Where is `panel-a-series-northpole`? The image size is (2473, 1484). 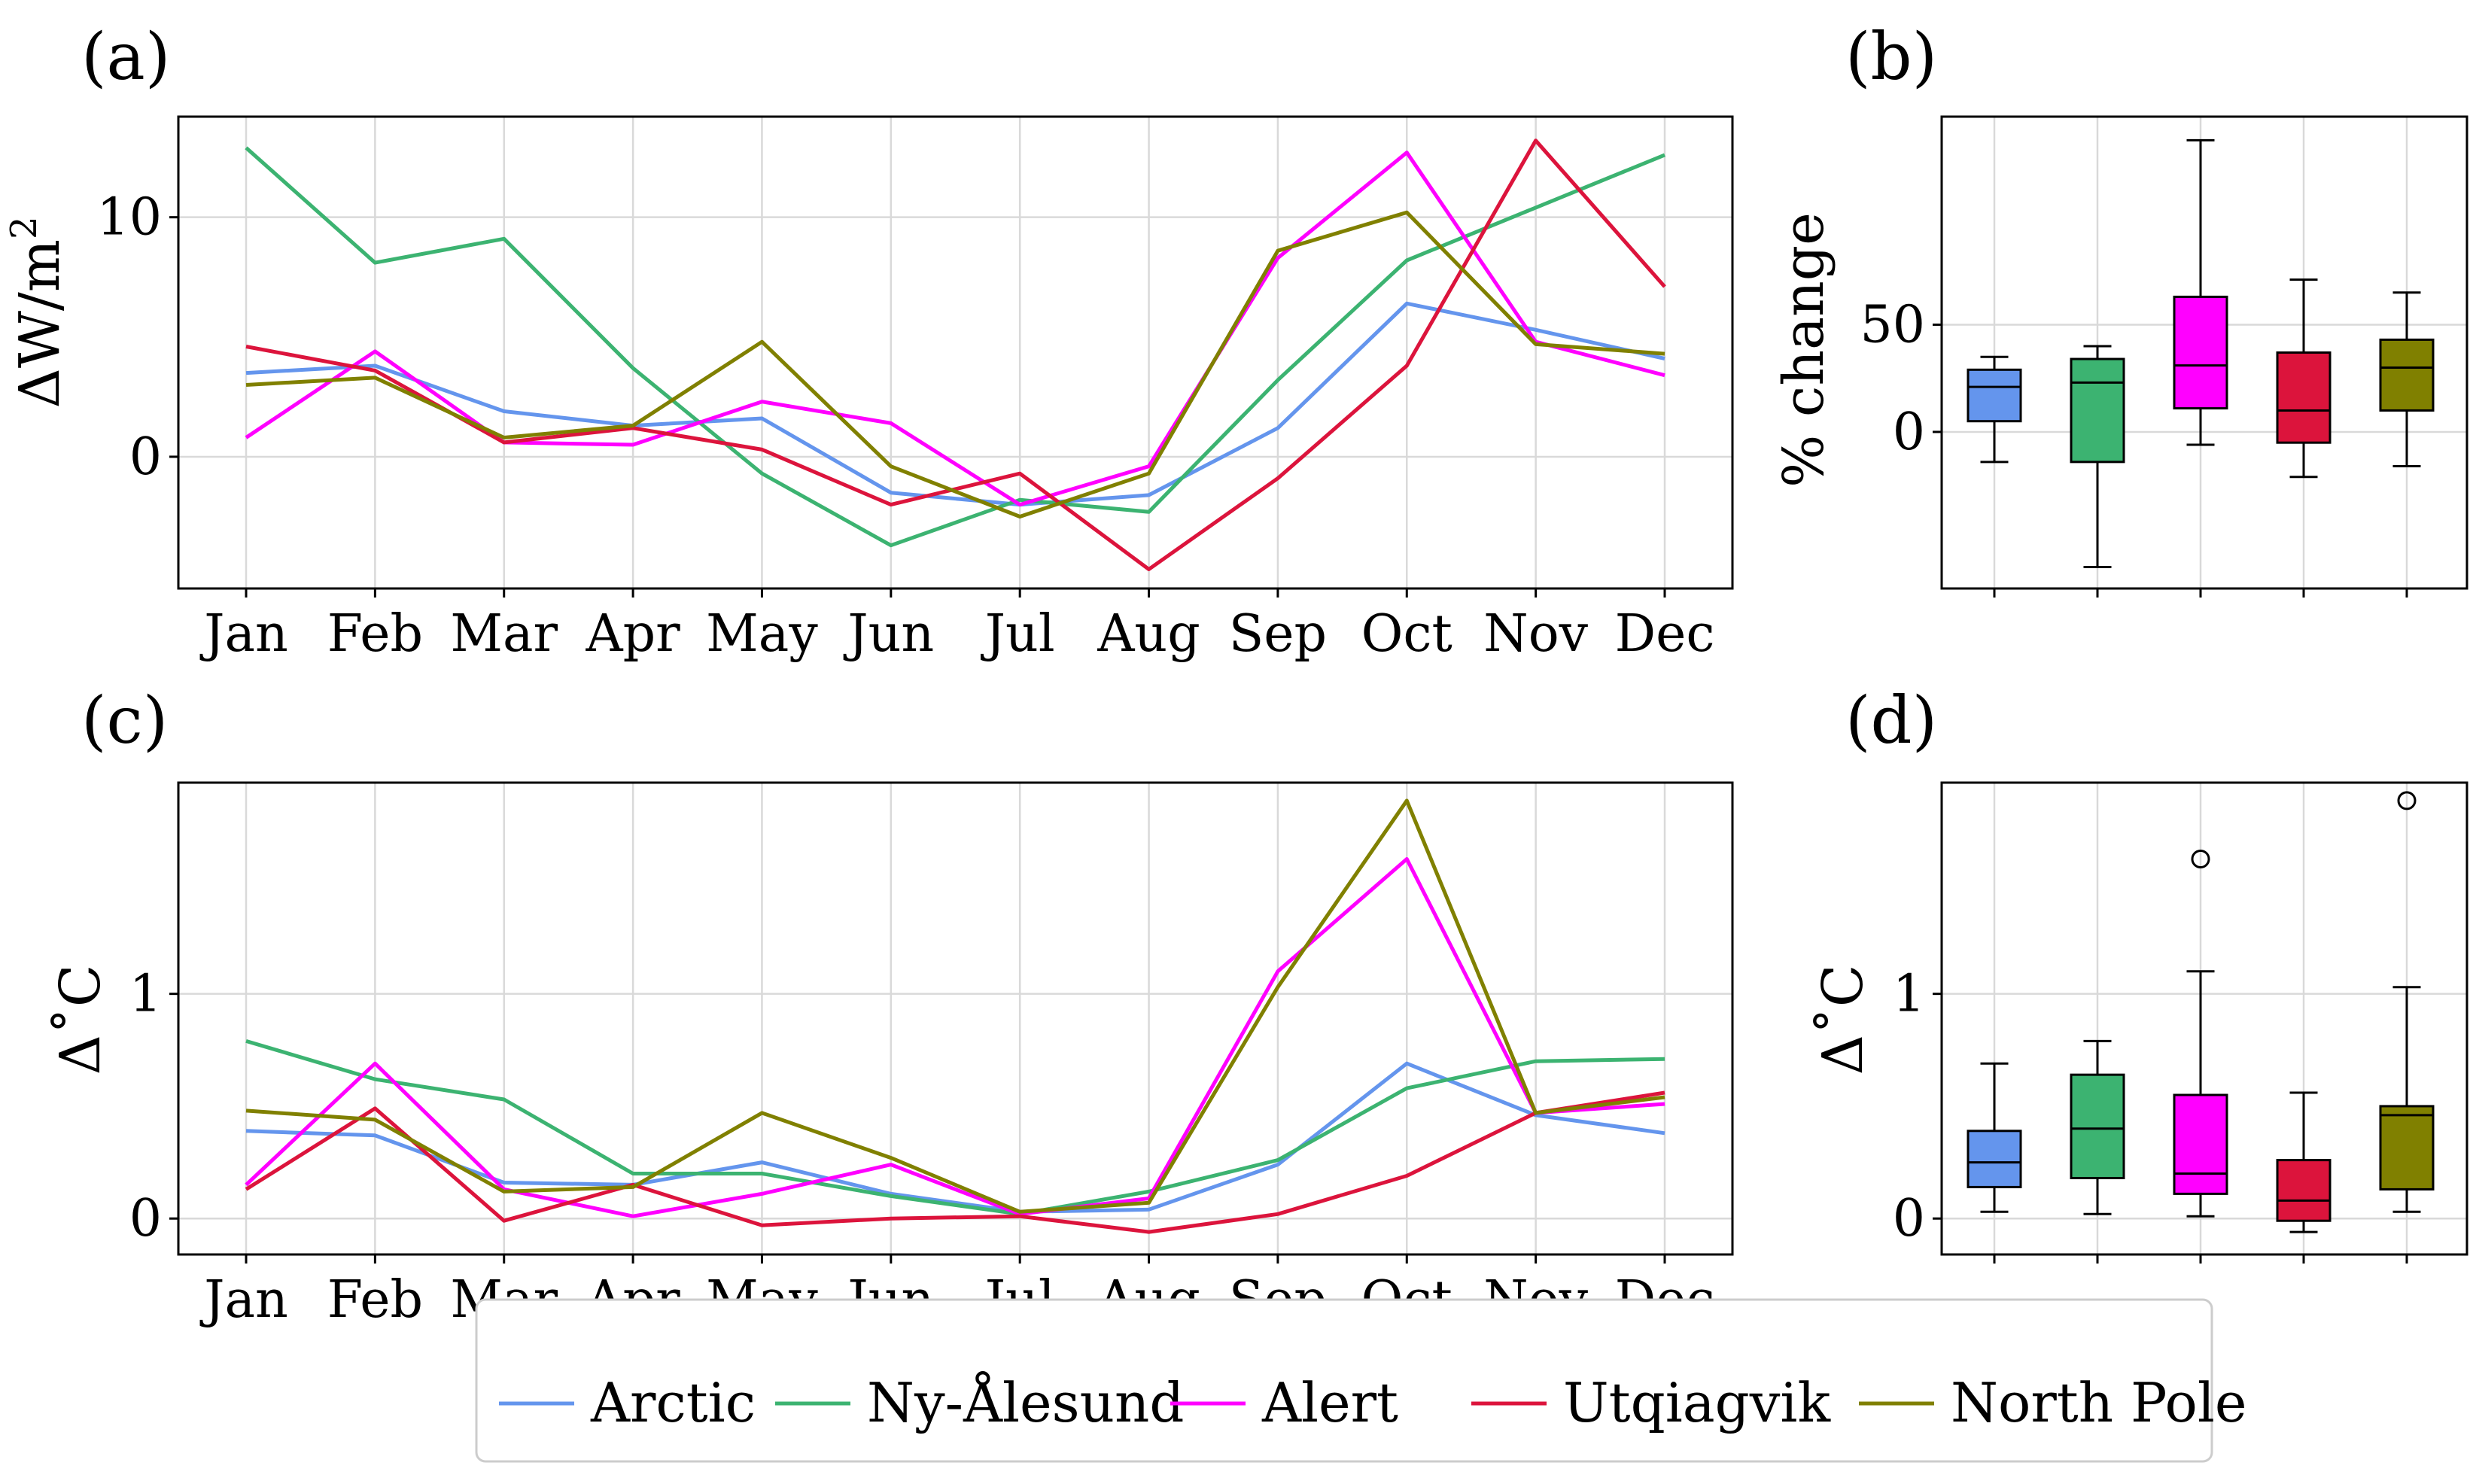
panel-a-series-northpole is located at coordinates (955, 364).